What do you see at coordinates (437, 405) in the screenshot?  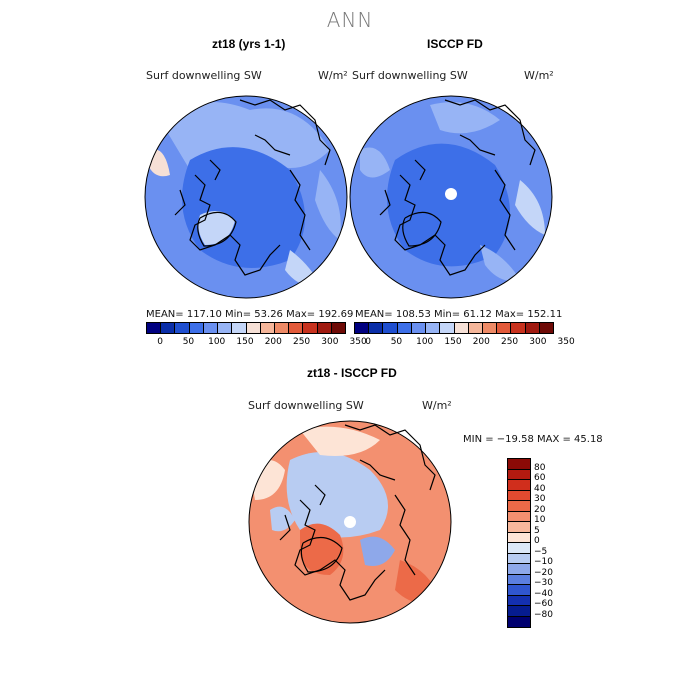 I see `panel-3-units: W/m²` at bounding box center [437, 405].